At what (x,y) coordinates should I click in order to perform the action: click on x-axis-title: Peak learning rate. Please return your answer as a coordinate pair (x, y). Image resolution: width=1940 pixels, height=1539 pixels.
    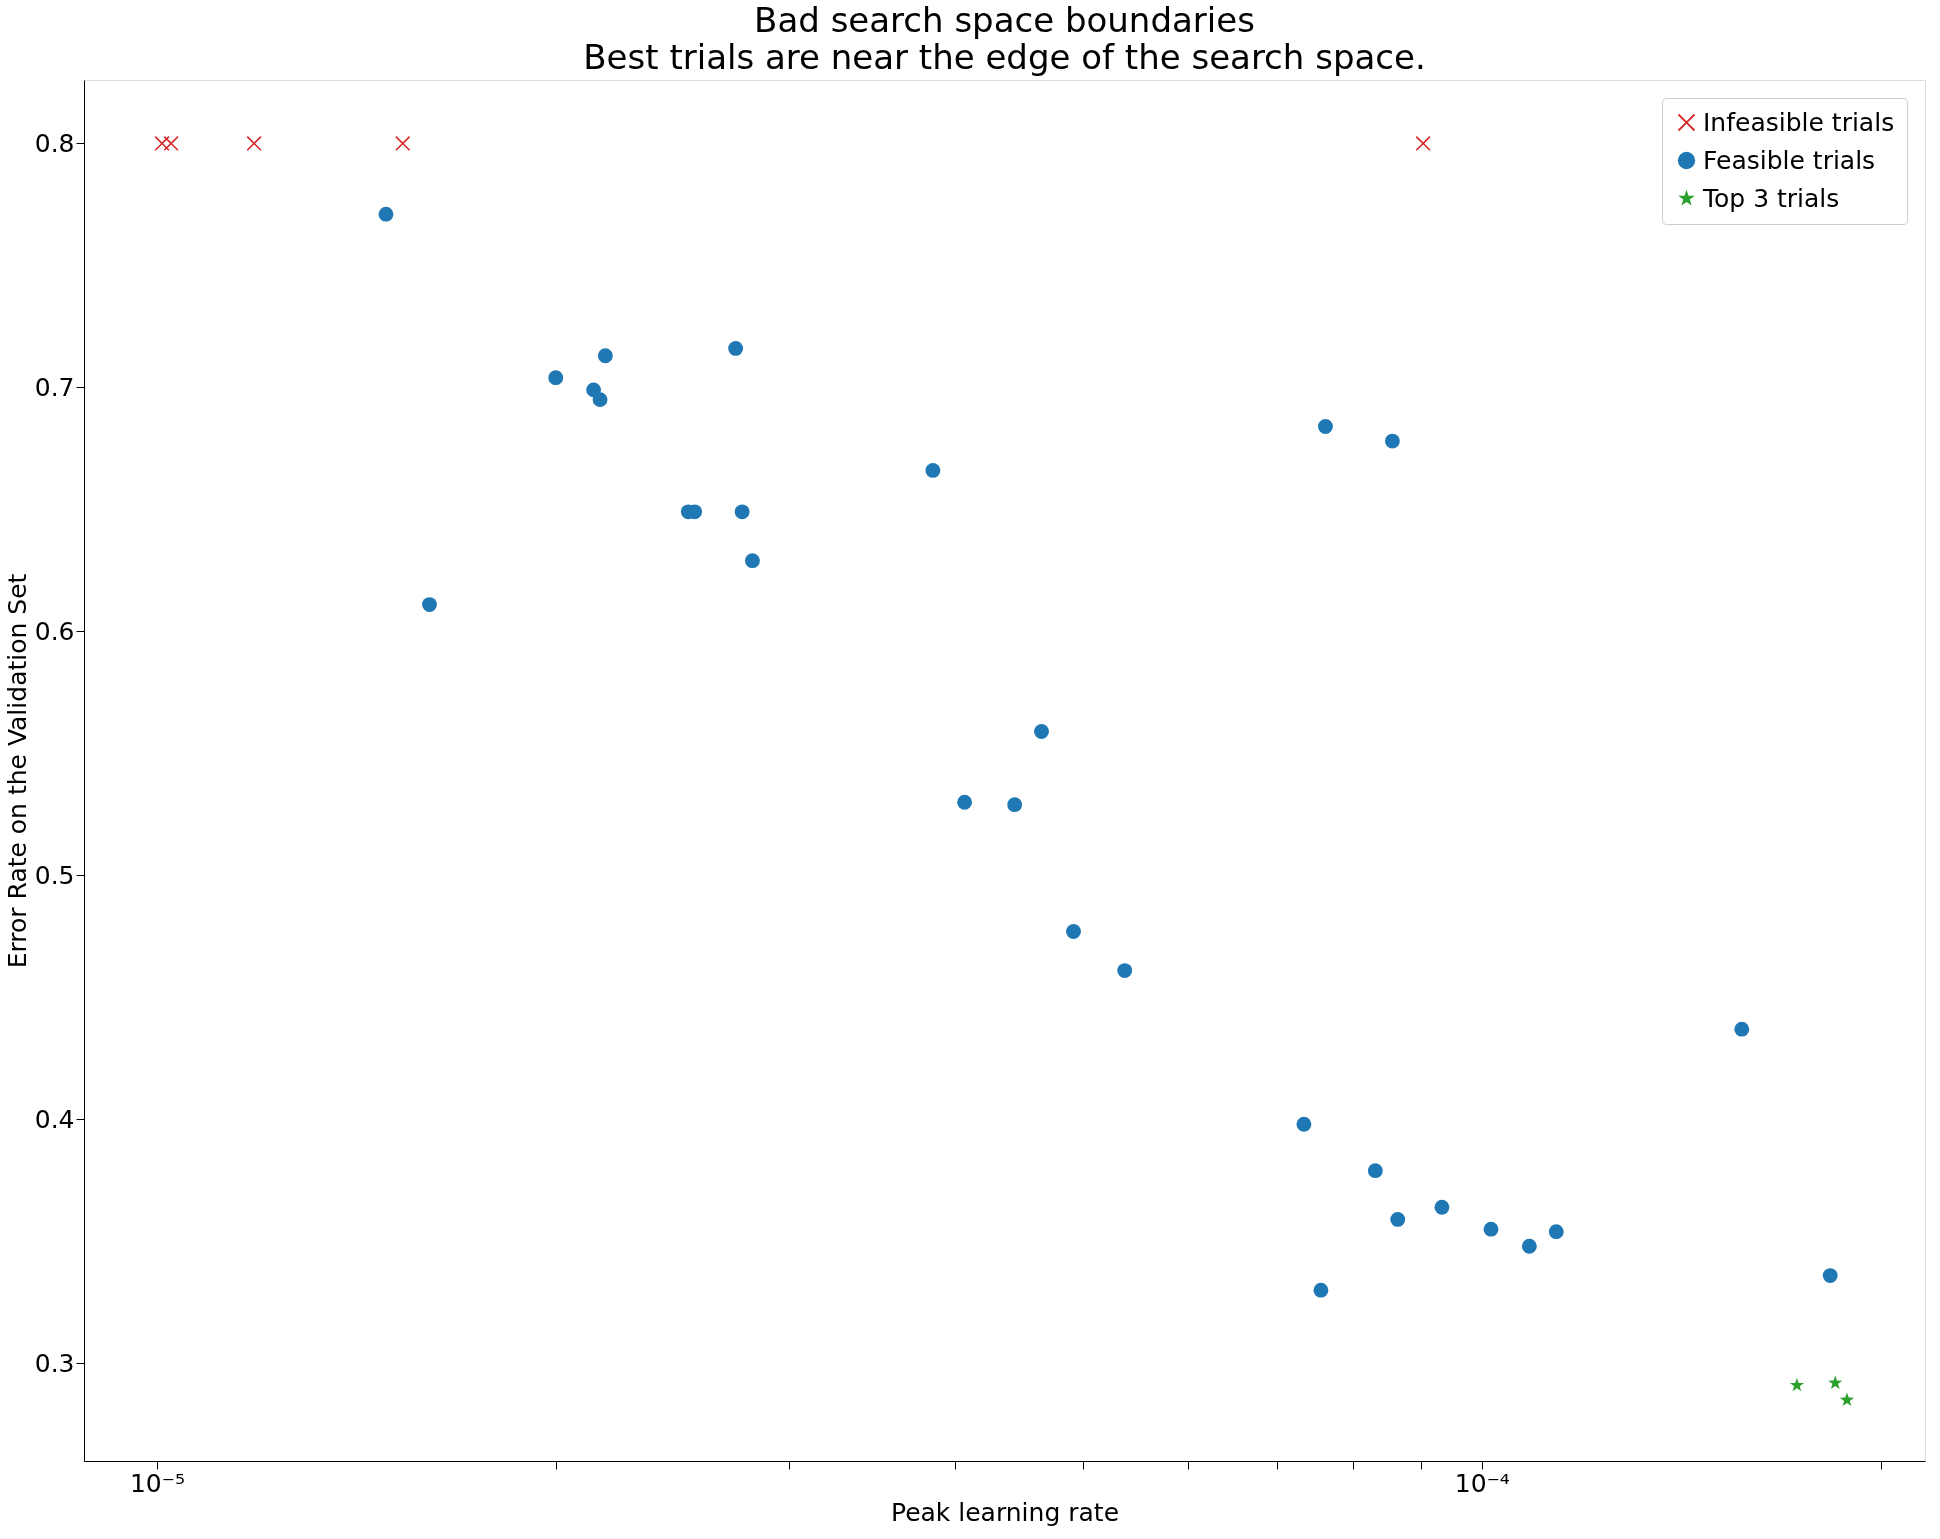
    Looking at the image, I should click on (1005, 1512).